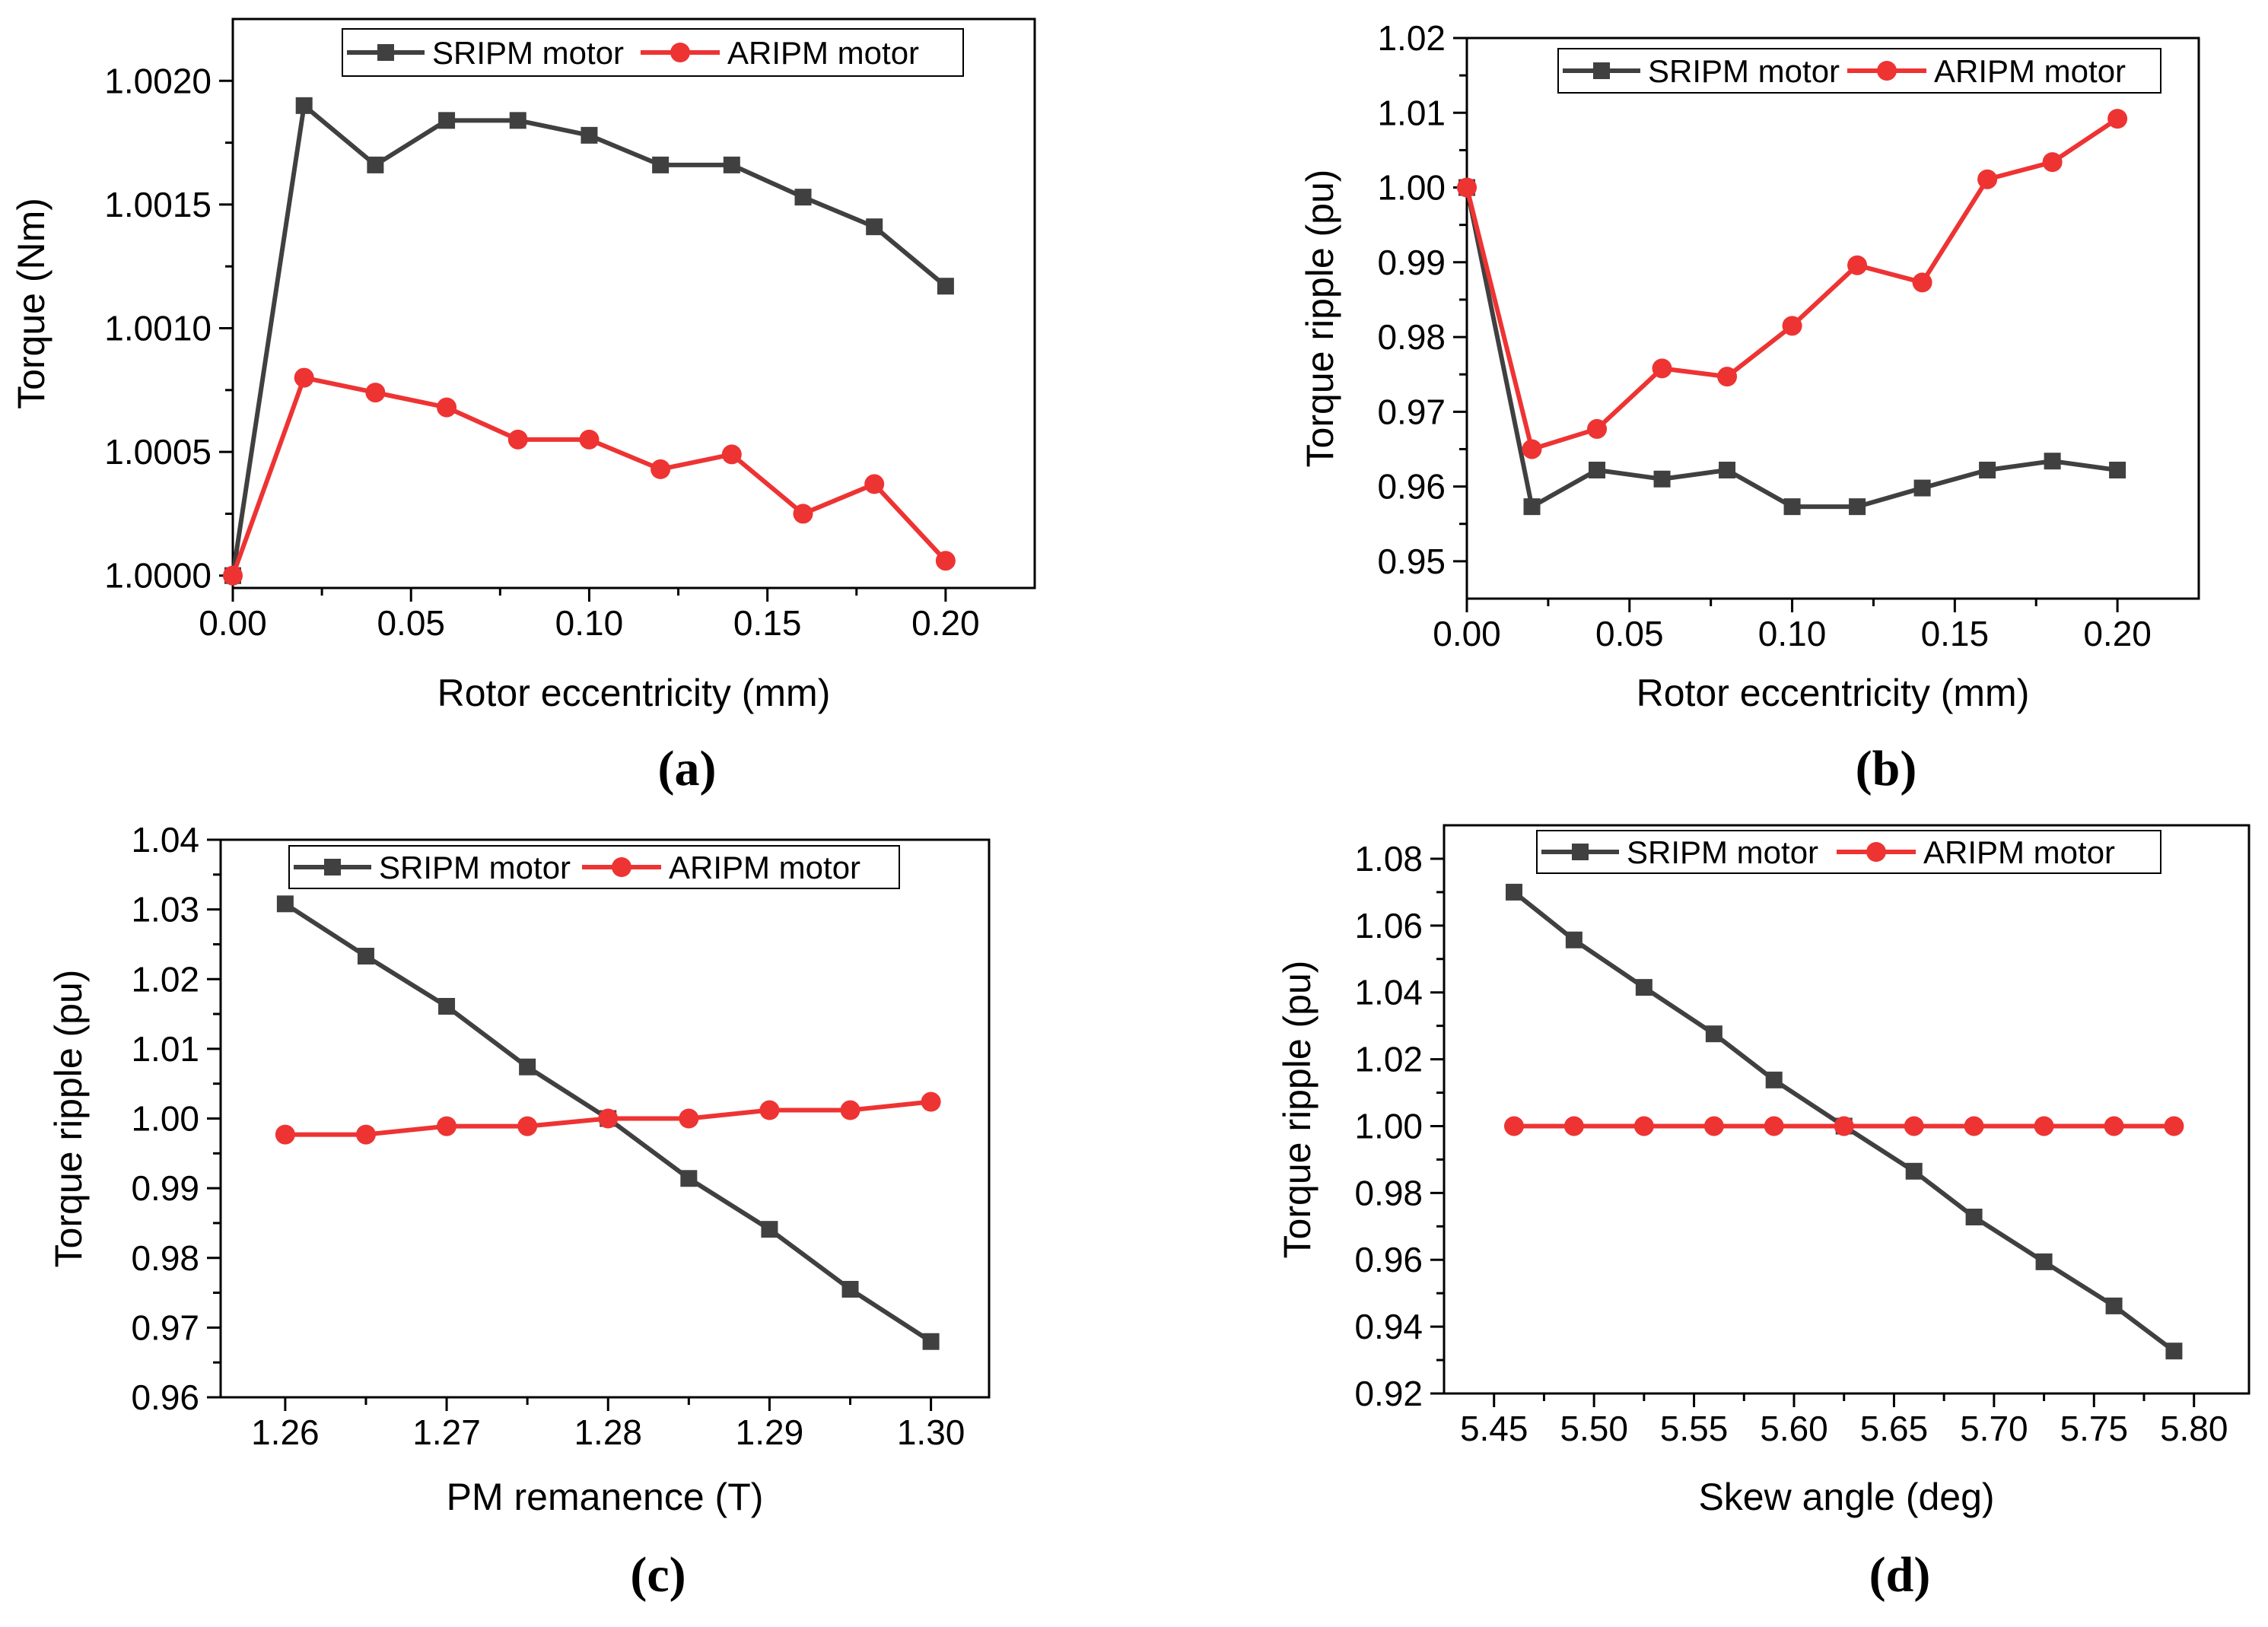 Image resolution: width=2268 pixels, height=1627 pixels. Describe the element at coordinates (158, 328) in the screenshot. I see `y-tick-label: 1.0010` at that location.